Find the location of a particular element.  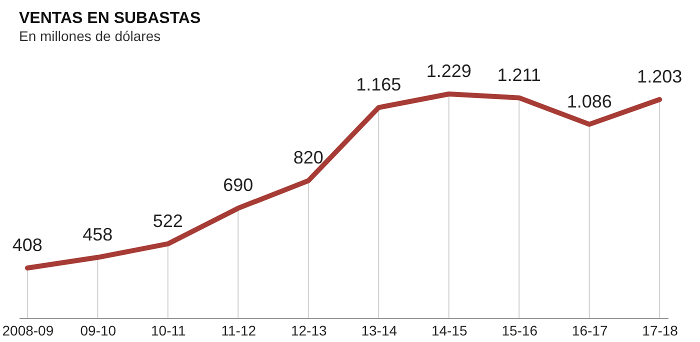

chart-title: VENTAS EN SUBASTAS is located at coordinates (110, 18).